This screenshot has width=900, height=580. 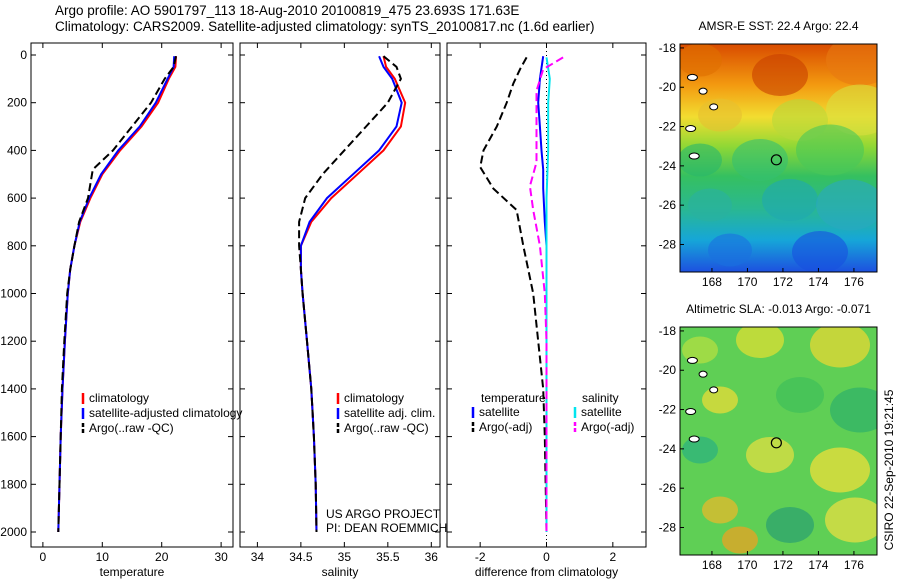 I want to click on salinity-xtick-label: 34.5, so click(x=301, y=557).